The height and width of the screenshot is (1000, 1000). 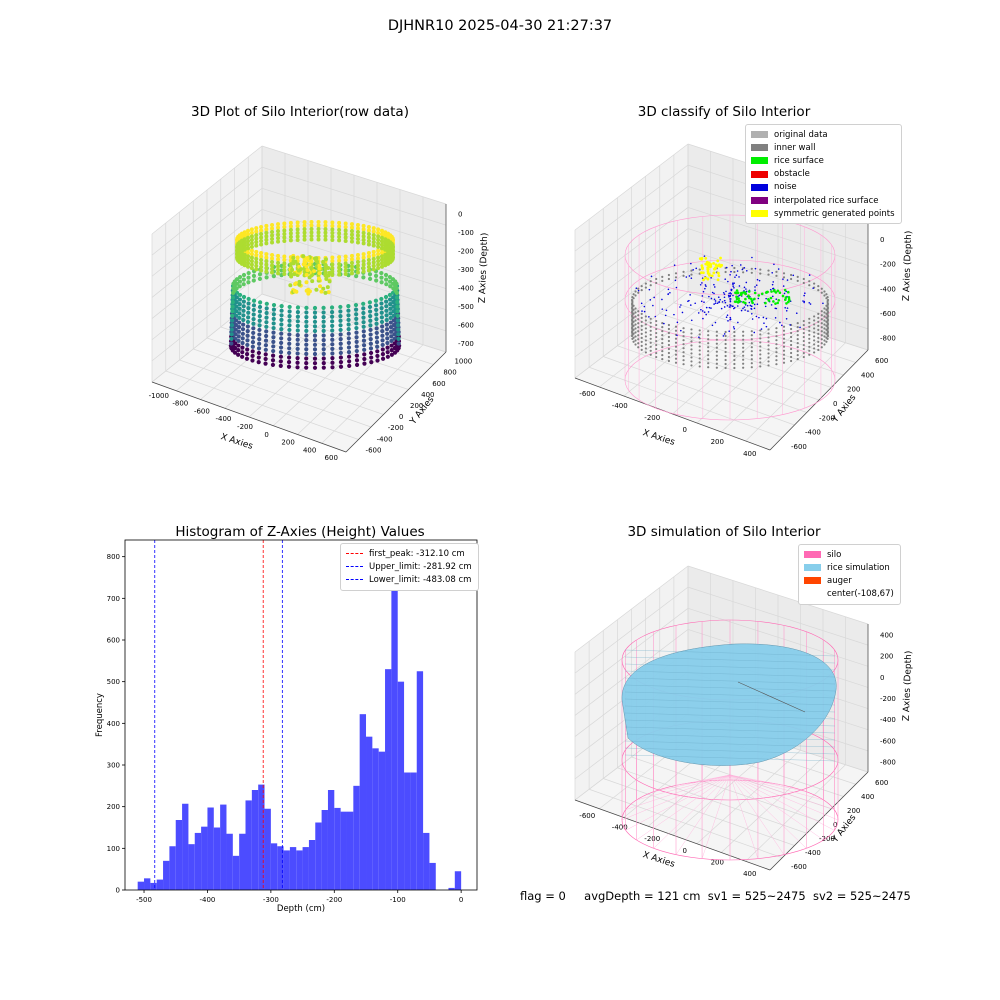 I want to click on legend-color-swatch, so click(x=812, y=594).